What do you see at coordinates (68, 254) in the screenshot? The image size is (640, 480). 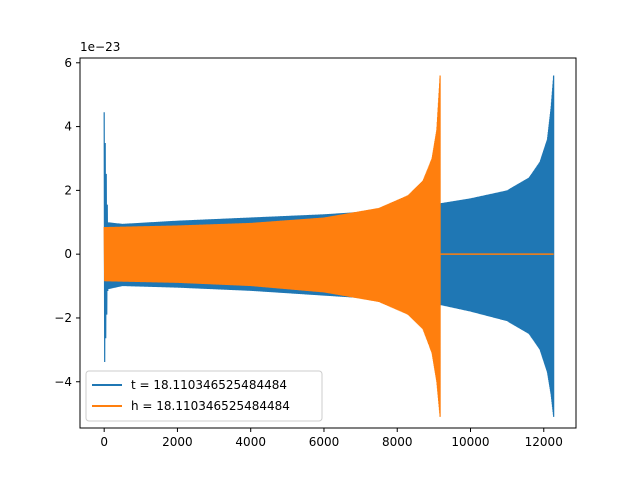 I see `y-tick-label: 0` at bounding box center [68, 254].